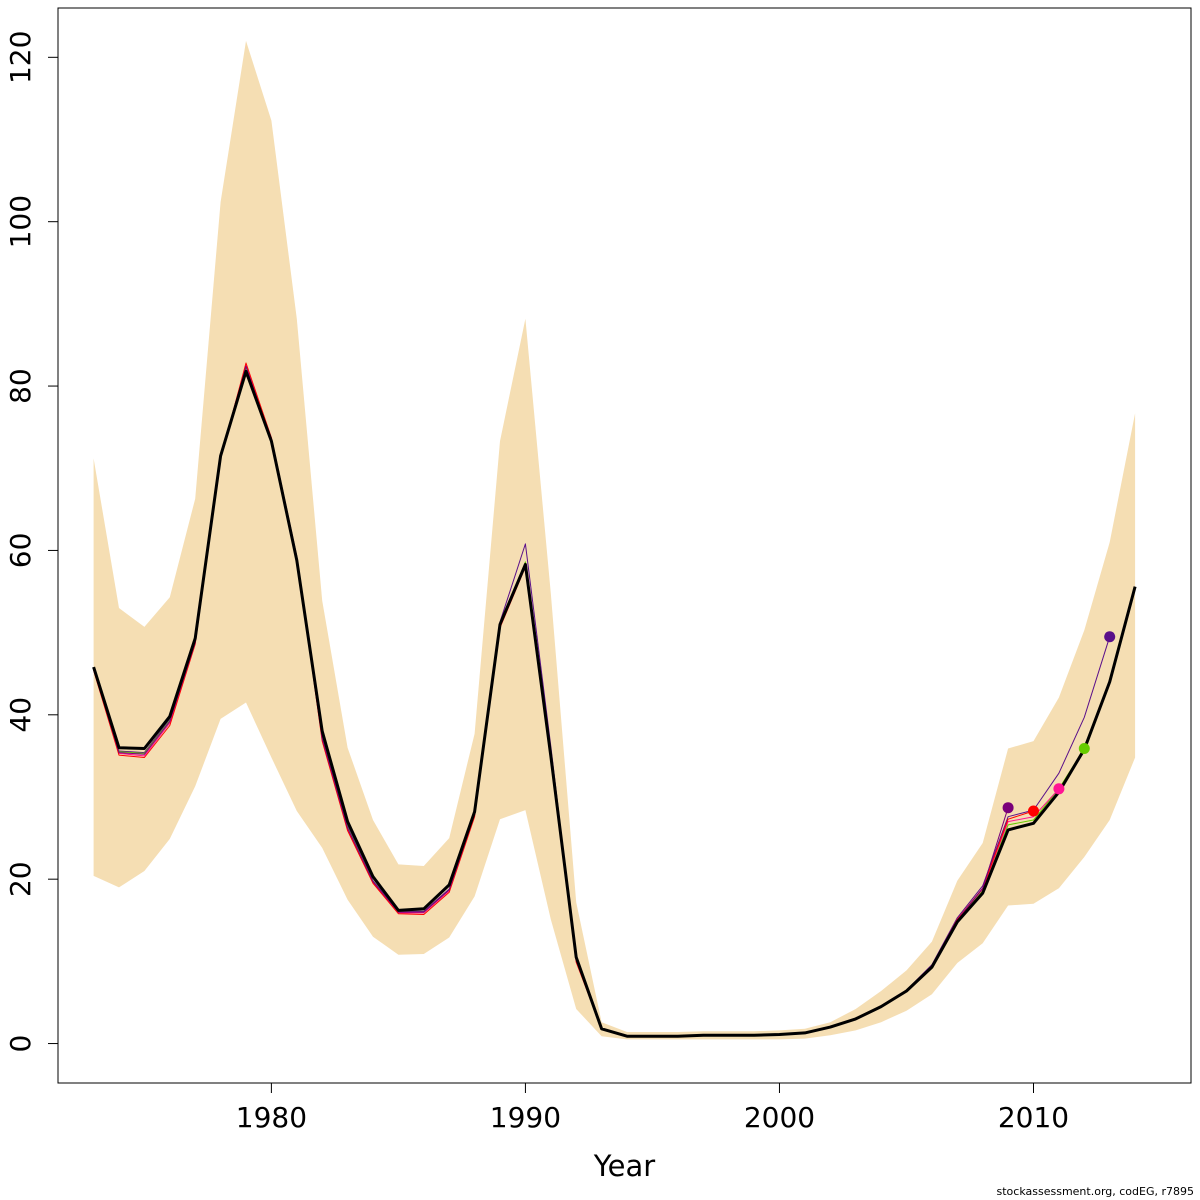 This screenshot has width=1200, height=1200. What do you see at coordinates (525, 1117) in the screenshot?
I see `x-tick-label: 1990` at bounding box center [525, 1117].